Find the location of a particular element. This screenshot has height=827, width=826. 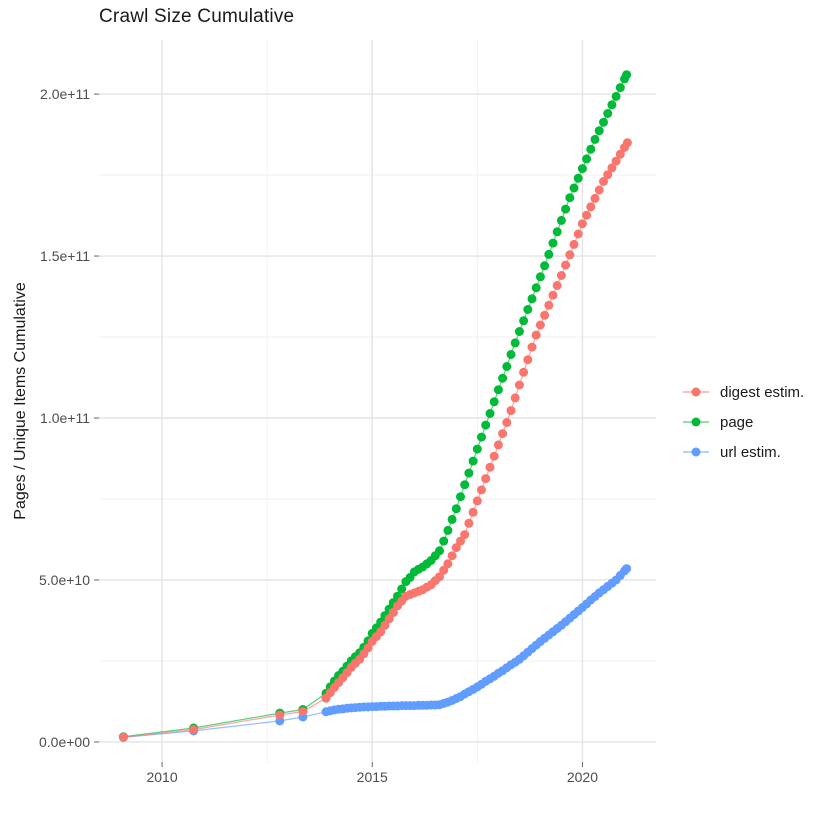

y-tick-label: 1.5e+11 is located at coordinates (65, 256).